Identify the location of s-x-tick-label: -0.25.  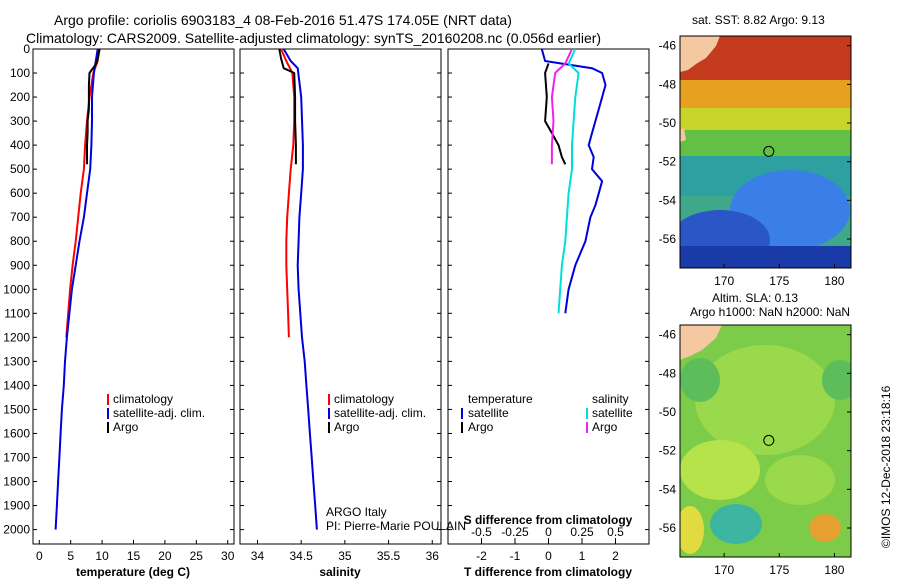
(515, 532).